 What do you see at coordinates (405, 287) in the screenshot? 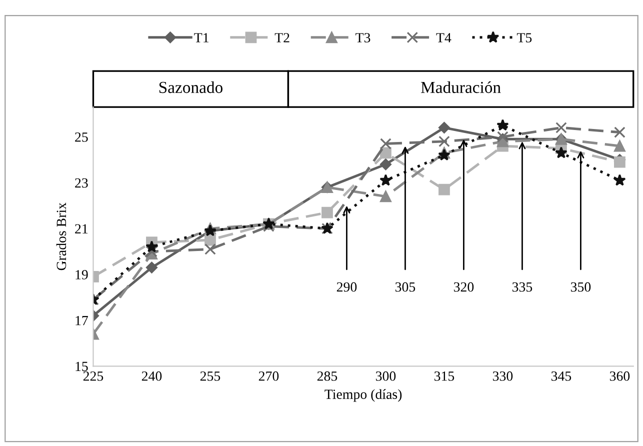
I see `annotation: 305` at bounding box center [405, 287].